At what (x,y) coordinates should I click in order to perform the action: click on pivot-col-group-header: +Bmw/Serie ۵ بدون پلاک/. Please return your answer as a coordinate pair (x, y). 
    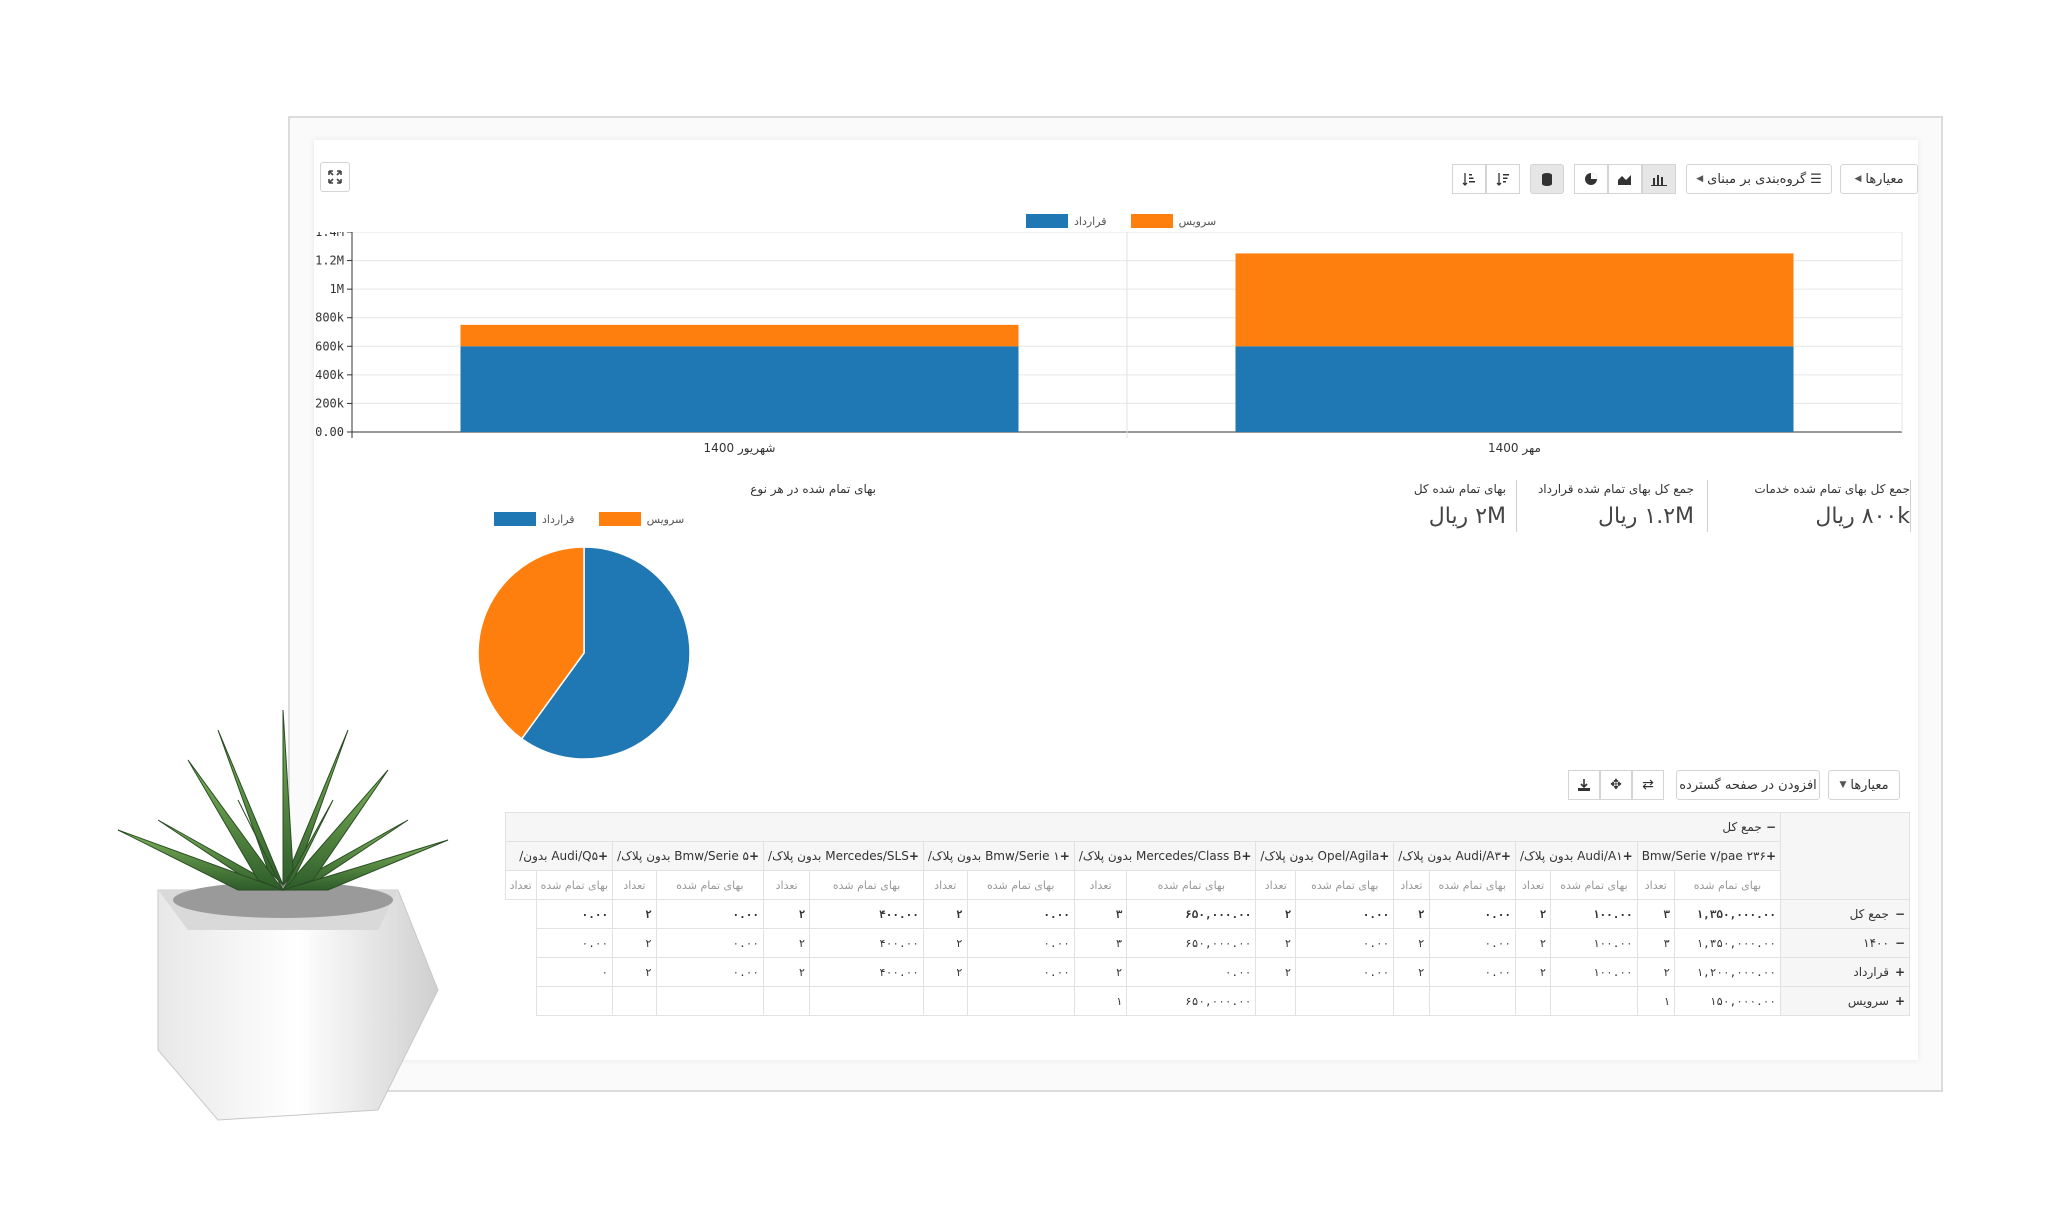
    Looking at the image, I should click on (688, 856).